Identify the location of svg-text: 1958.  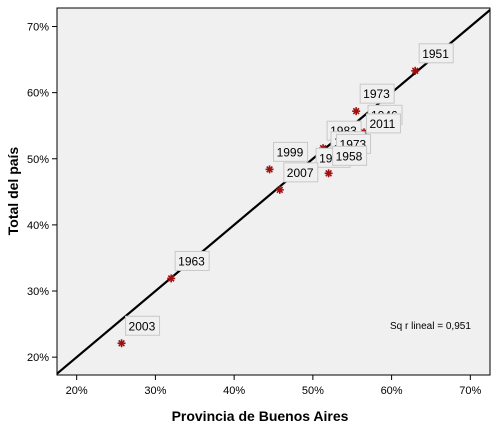
(349, 156).